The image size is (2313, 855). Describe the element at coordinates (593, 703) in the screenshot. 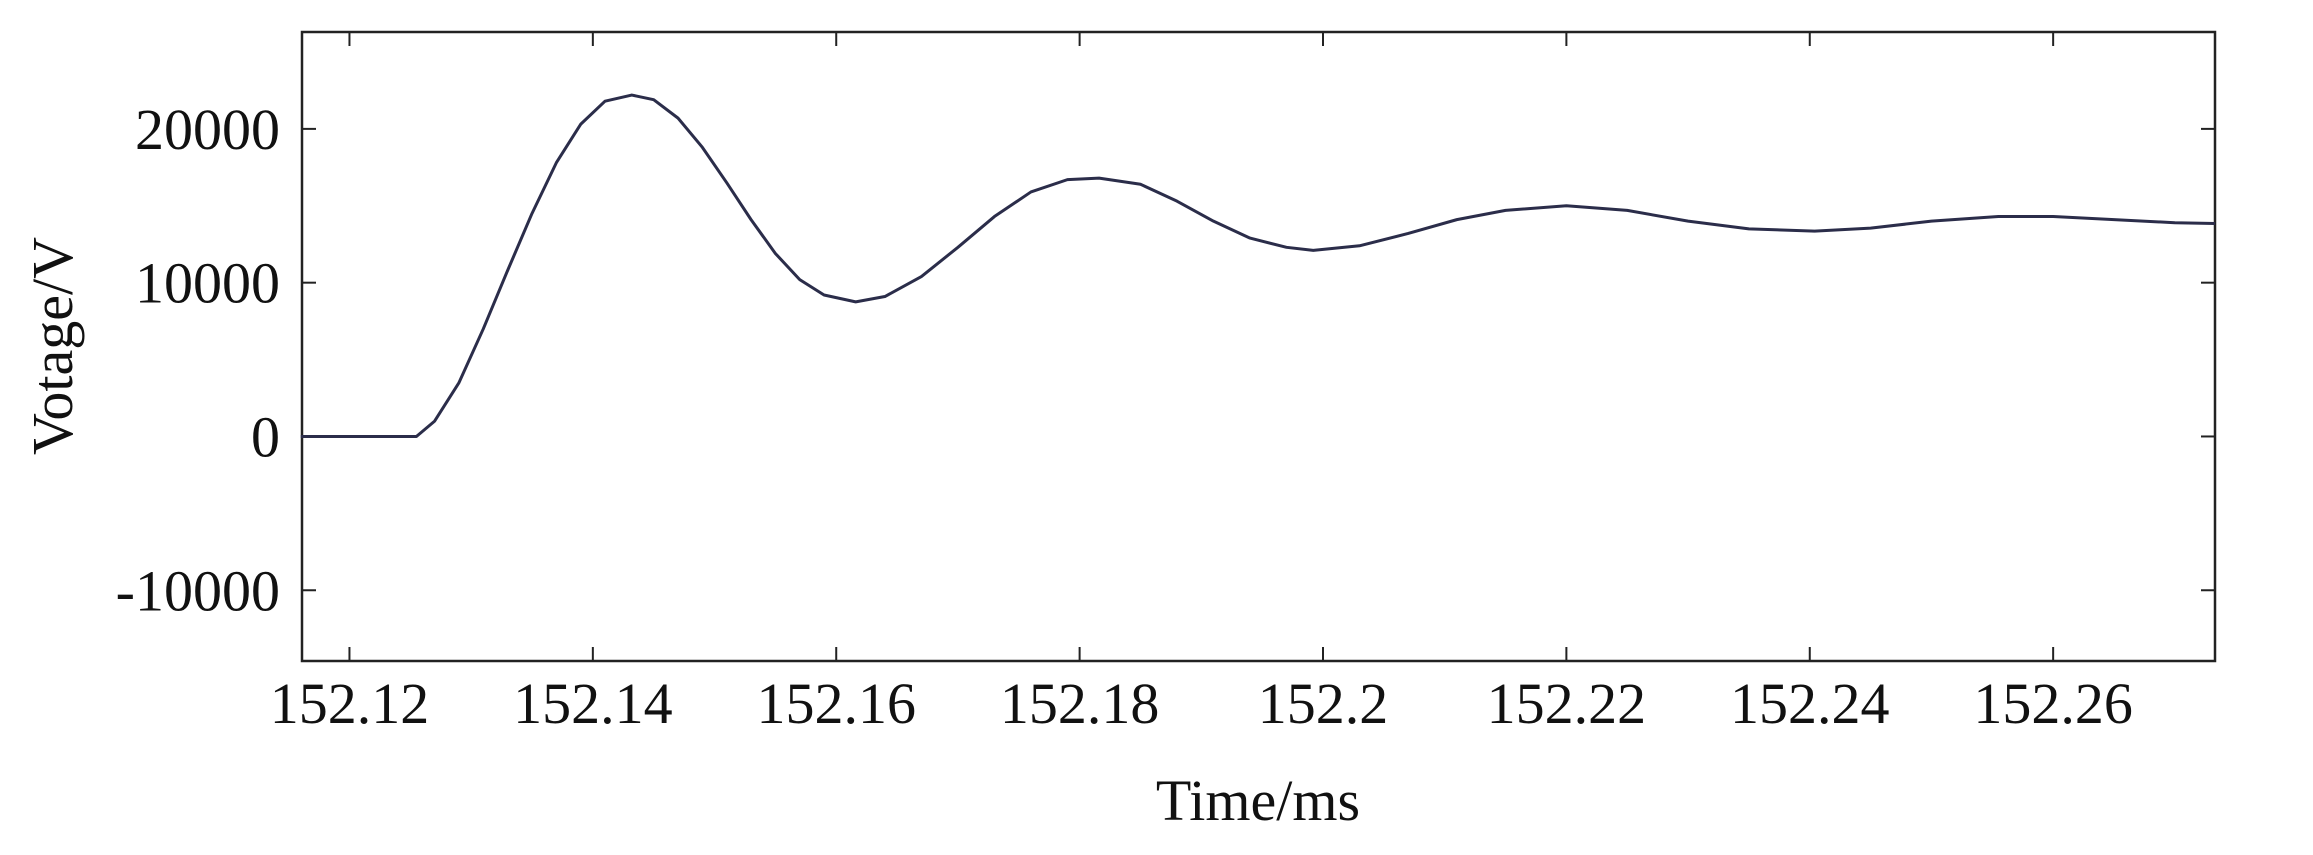

I see `x-tick-label: 152.14` at that location.